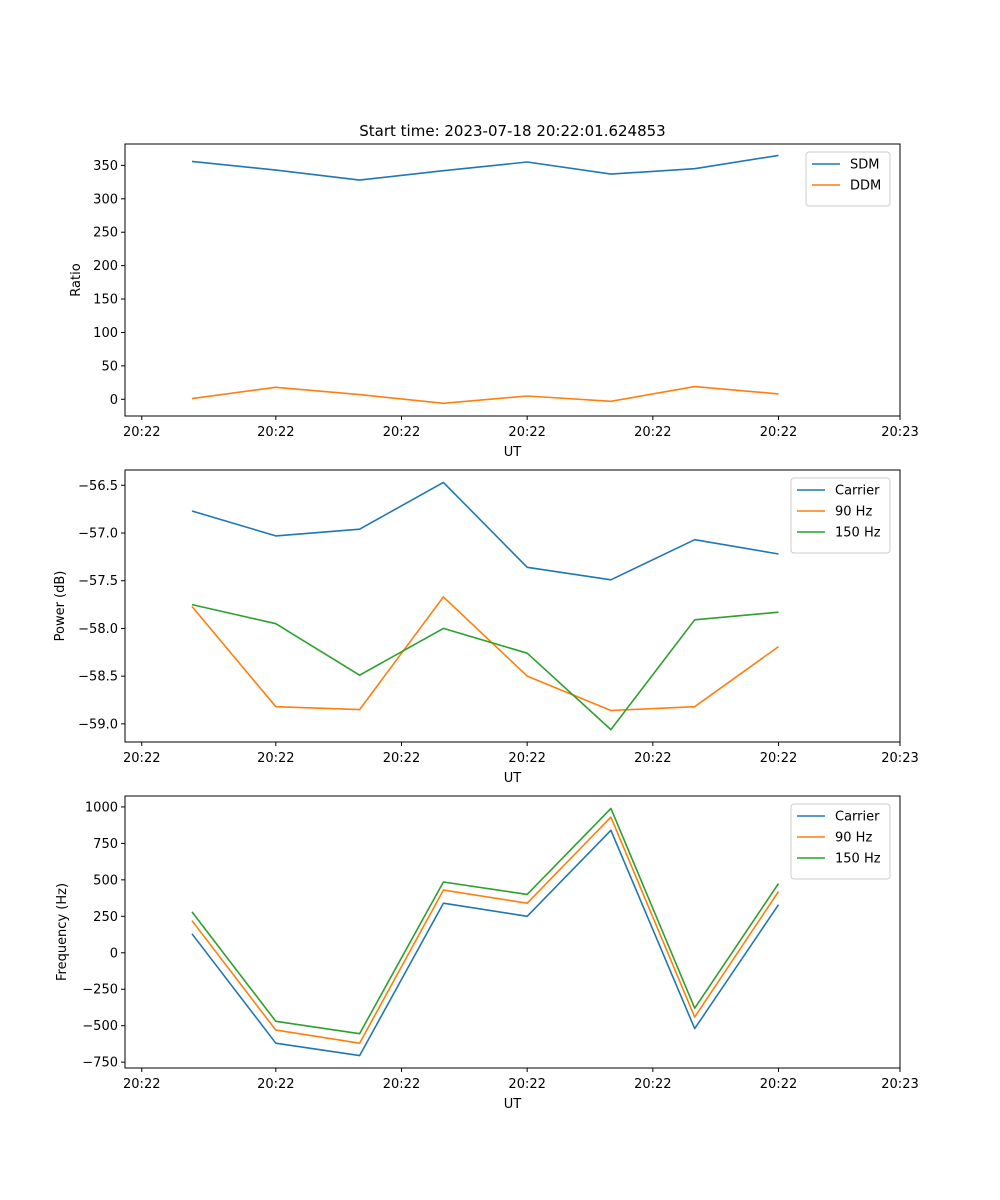  Describe the element at coordinates (100, 1063) in the screenshot. I see `frequency-y-tick-label: −750` at that location.